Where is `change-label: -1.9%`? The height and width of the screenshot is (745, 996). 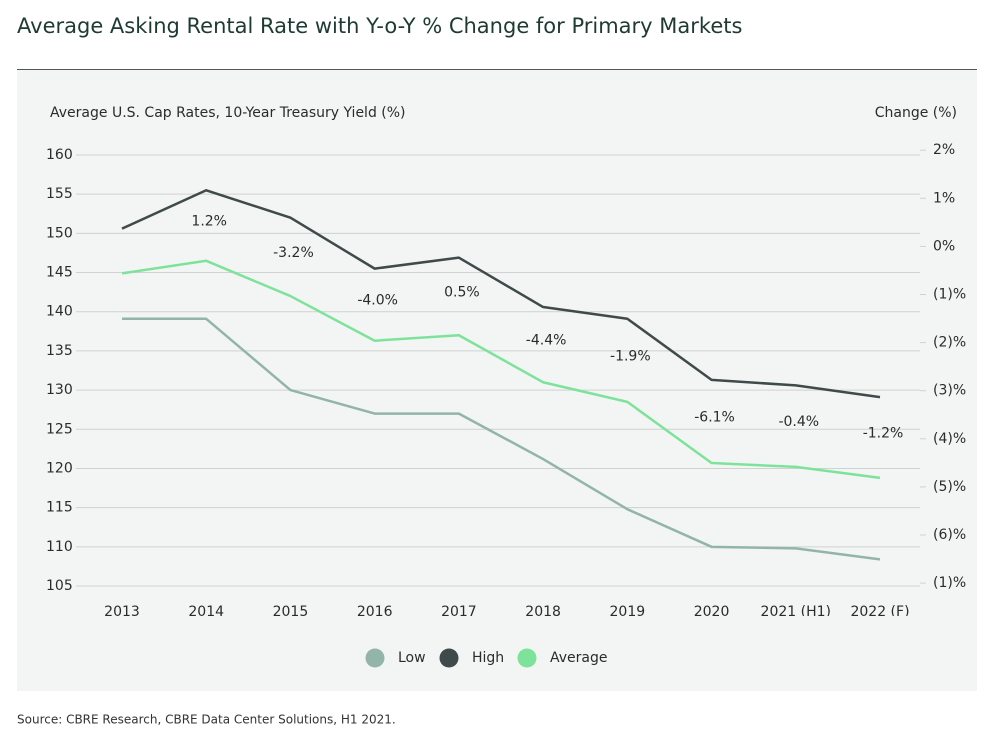
change-label: -1.9% is located at coordinates (630, 356).